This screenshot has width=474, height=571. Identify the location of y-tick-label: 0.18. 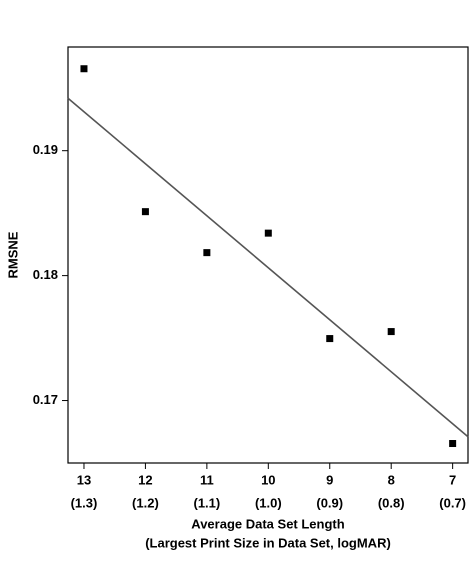
(45, 274).